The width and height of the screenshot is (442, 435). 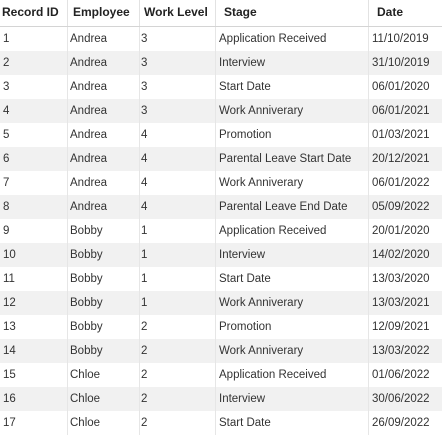 What do you see at coordinates (34, 183) in the screenshot?
I see `record-id-cell: 7` at bounding box center [34, 183].